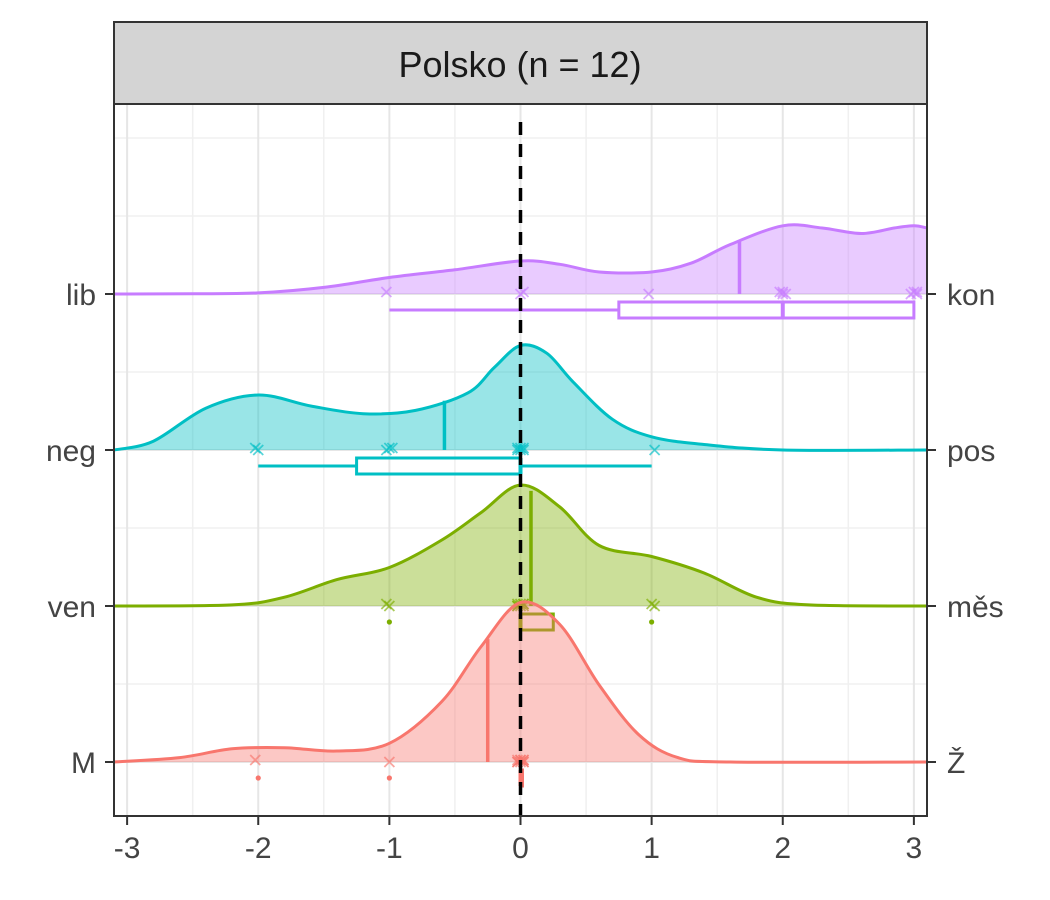 The height and width of the screenshot is (900, 1050). What do you see at coordinates (520, 848) in the screenshot?
I see `x-tick-label: 0` at bounding box center [520, 848].